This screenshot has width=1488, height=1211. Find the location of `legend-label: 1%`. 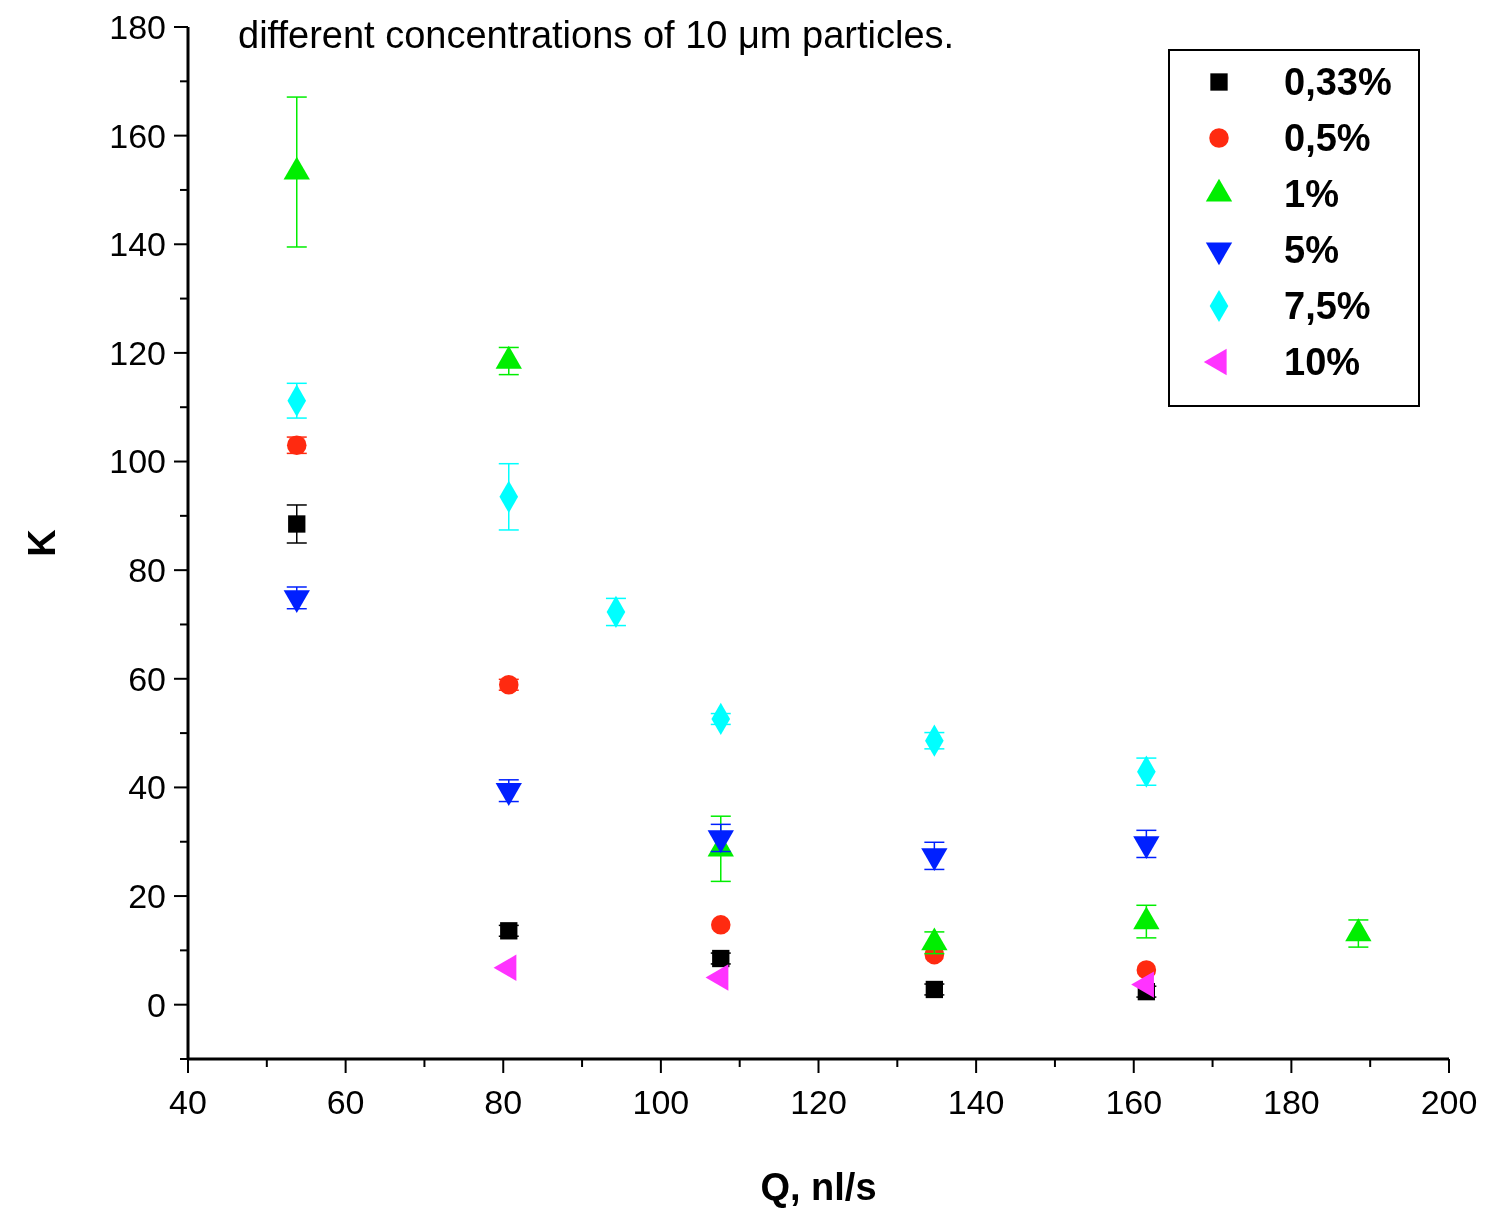

legend-label: 1% is located at coordinates (1311, 194).